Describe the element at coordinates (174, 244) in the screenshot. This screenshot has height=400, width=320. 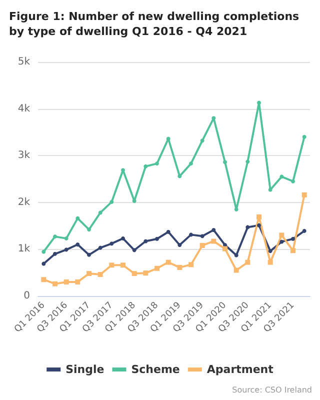
I see `line-series` at that location.